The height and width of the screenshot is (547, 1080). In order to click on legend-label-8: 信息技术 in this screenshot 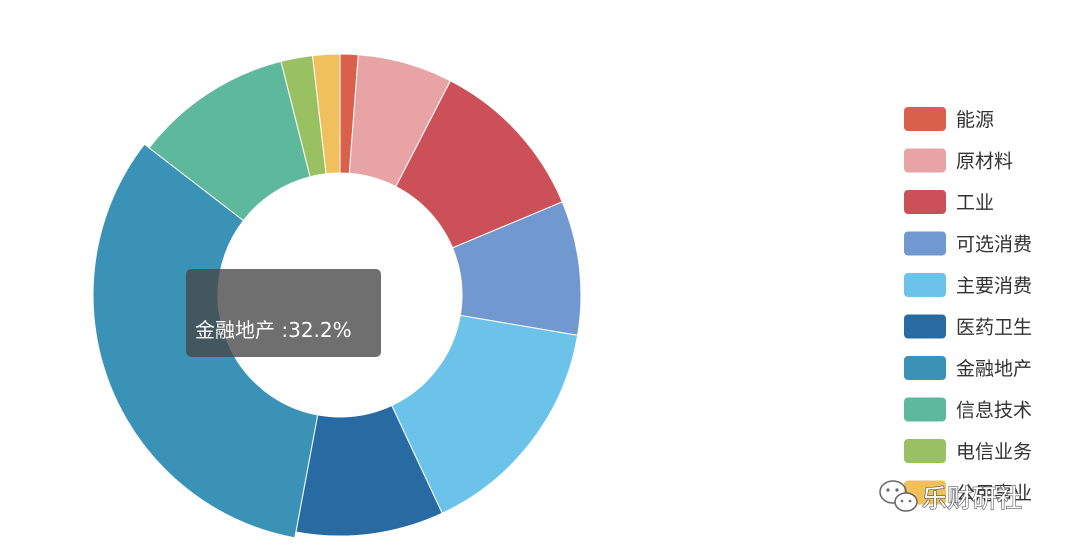, I will do `click(994, 411)`.